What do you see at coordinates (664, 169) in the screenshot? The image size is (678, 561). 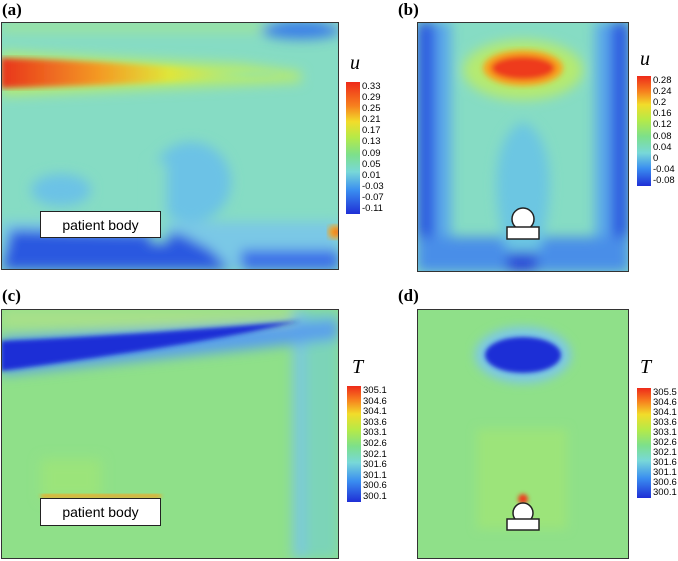 I see `colorbar-tick-label: -0.04` at bounding box center [664, 169].